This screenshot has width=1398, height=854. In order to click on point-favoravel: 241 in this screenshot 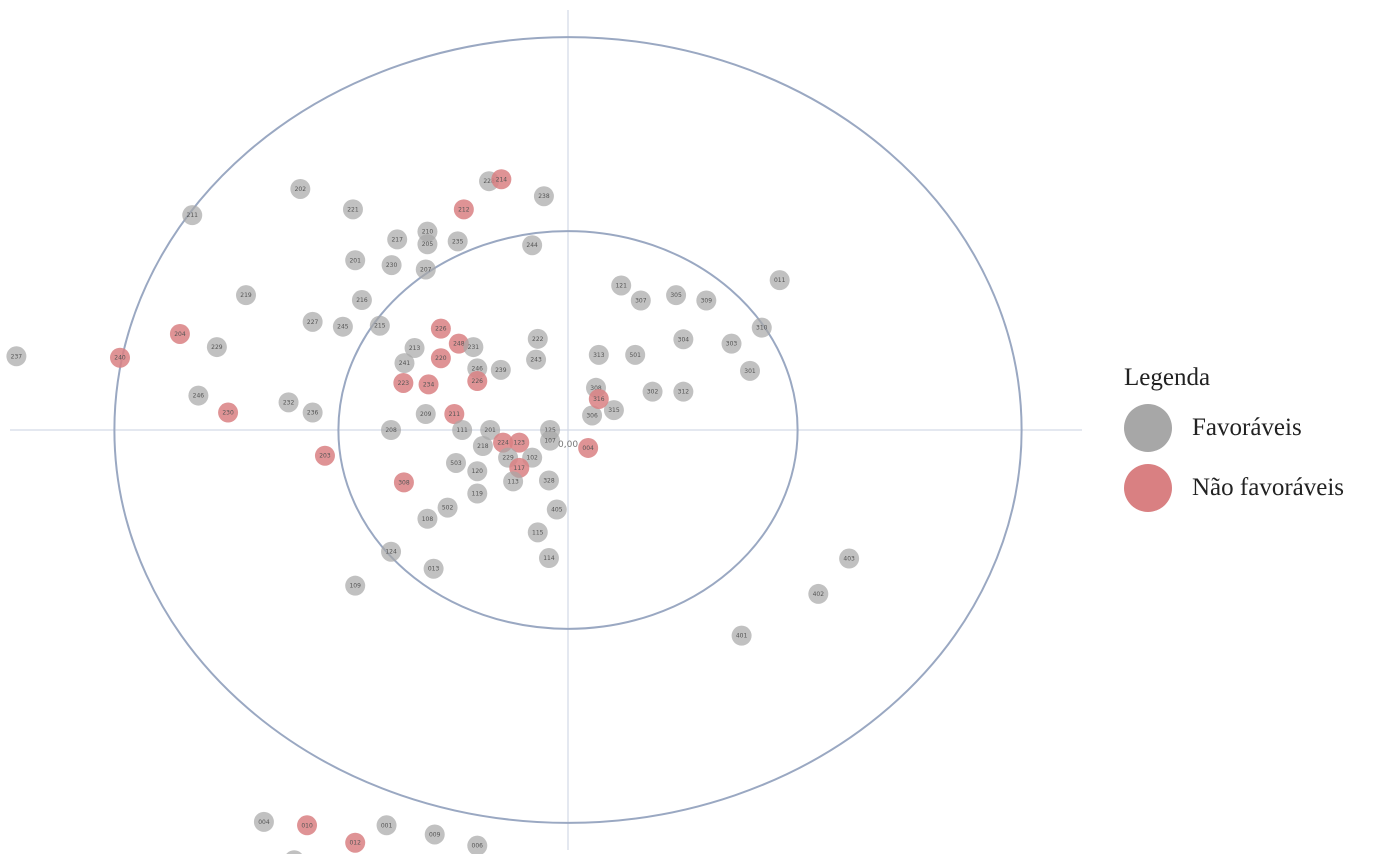, I will do `click(404, 363)`.